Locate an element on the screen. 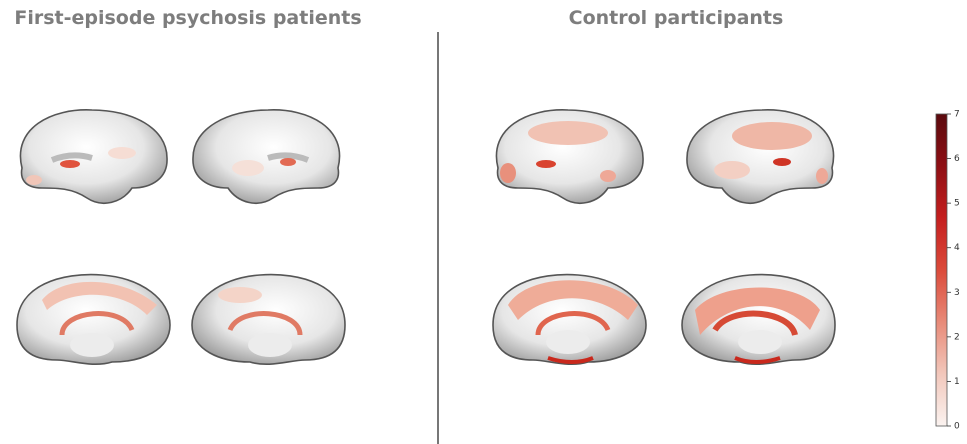 This screenshot has width=967, height=444. colorbar-tick-label: 7 is located at coordinates (957, 115).